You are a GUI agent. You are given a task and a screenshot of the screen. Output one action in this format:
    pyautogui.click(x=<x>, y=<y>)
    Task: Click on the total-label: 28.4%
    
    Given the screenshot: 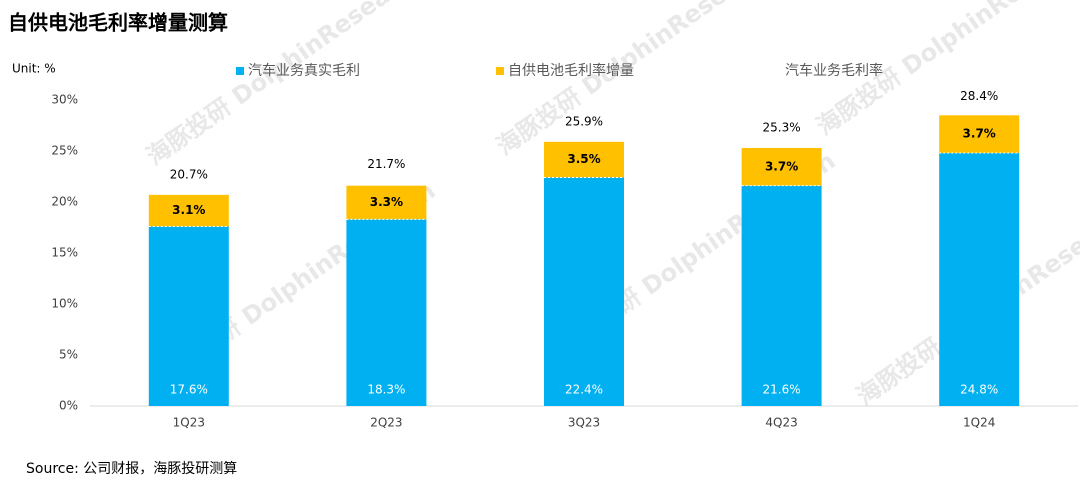 What is the action you would take?
    pyautogui.click(x=979, y=96)
    